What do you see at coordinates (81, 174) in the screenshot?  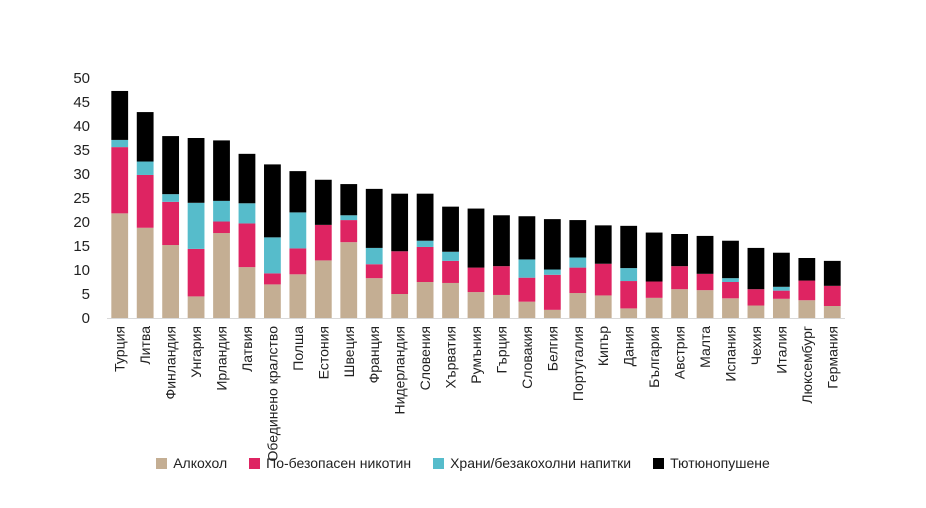 I see `y-tick-label: 30` at bounding box center [81, 174].